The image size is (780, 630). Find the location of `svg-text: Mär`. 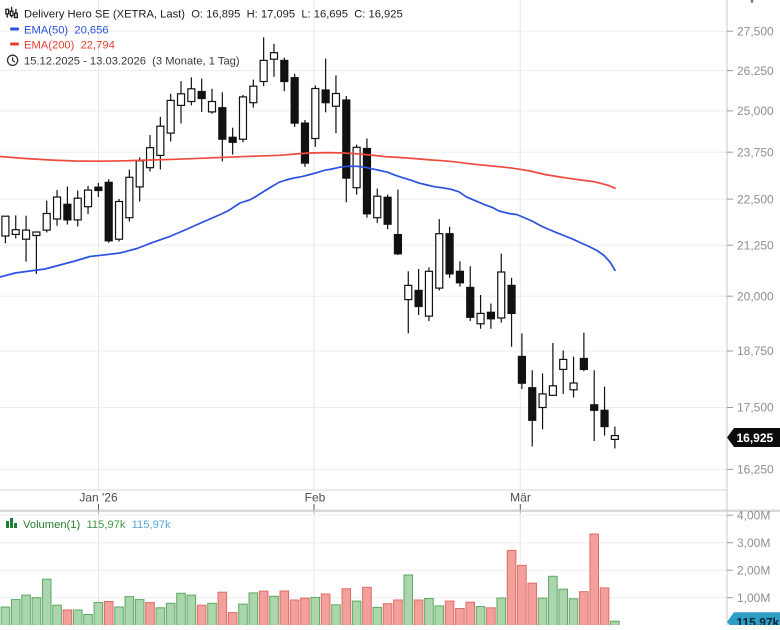

svg-text: Mär is located at coordinates (520, 498).